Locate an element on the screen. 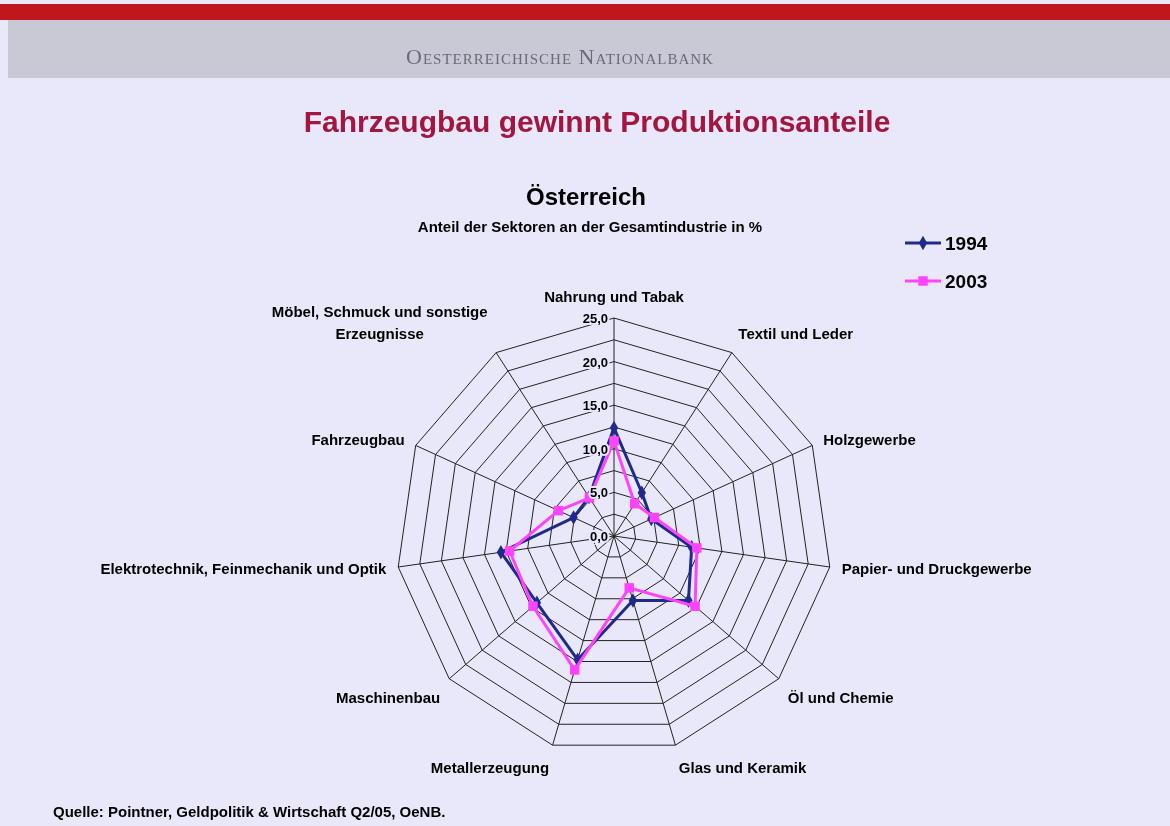 This screenshot has height=826, width=1170. spoke-label: Metallerzeugung is located at coordinates (490, 767).